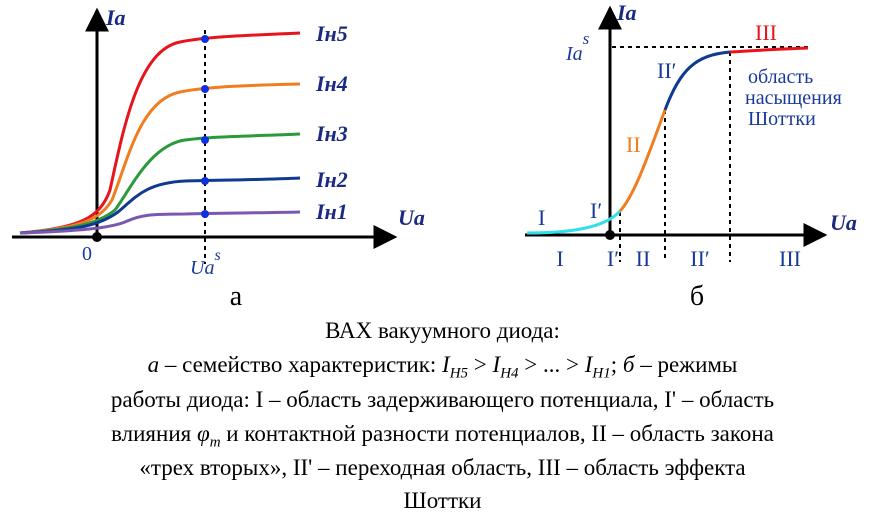  What do you see at coordinates (205, 126) in the screenshot?
I see `dots` at bounding box center [205, 126].